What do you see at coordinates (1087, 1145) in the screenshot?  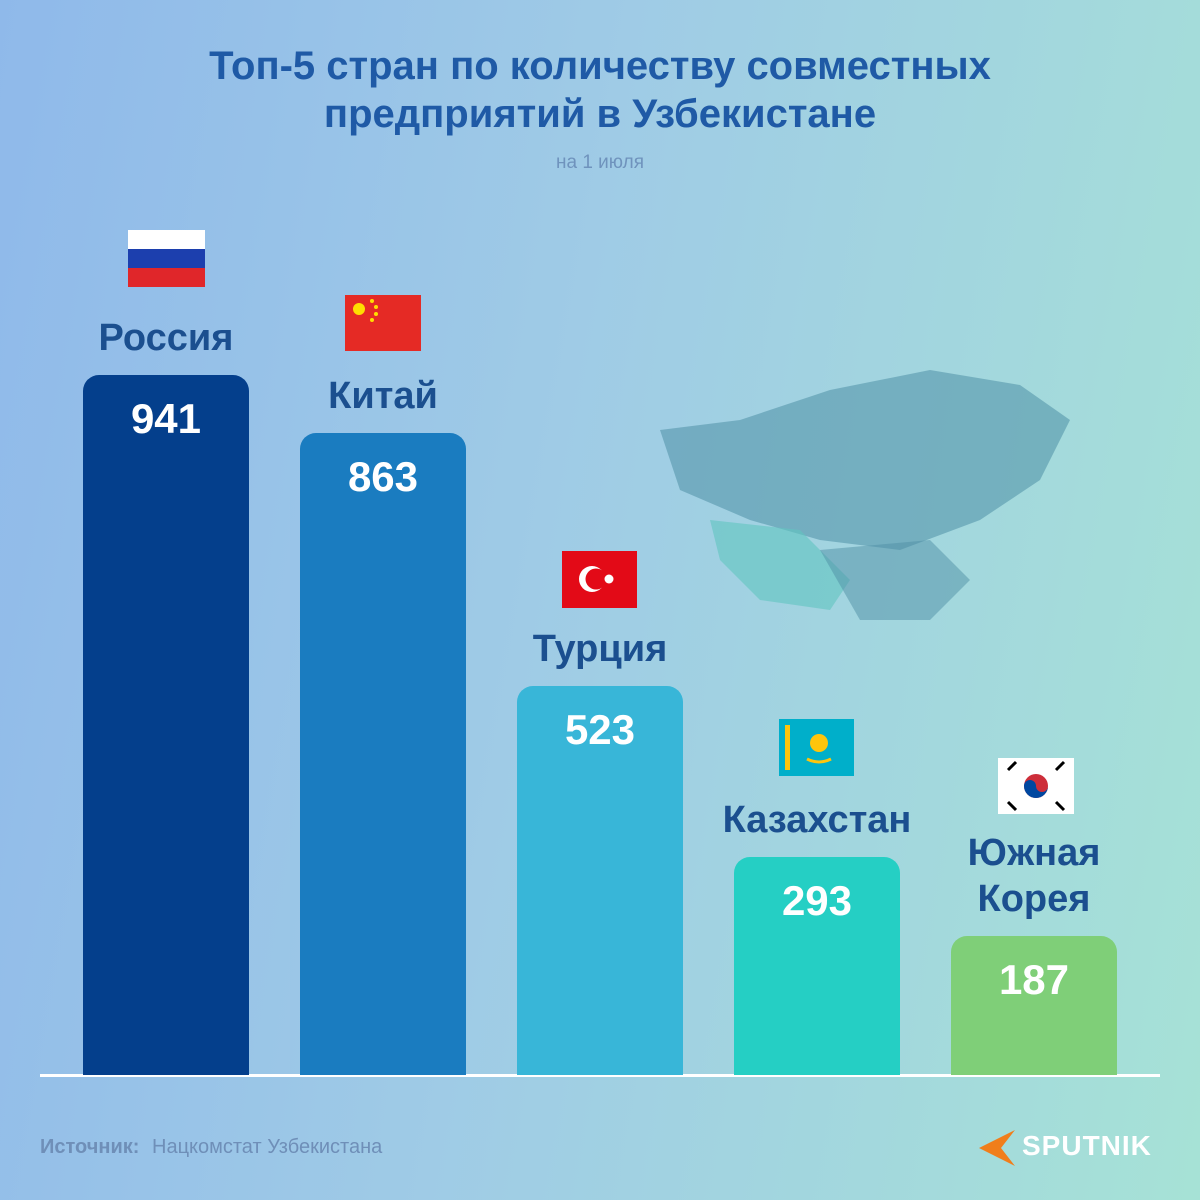 I see `brand-logo: SPUTNIK` at bounding box center [1087, 1145].